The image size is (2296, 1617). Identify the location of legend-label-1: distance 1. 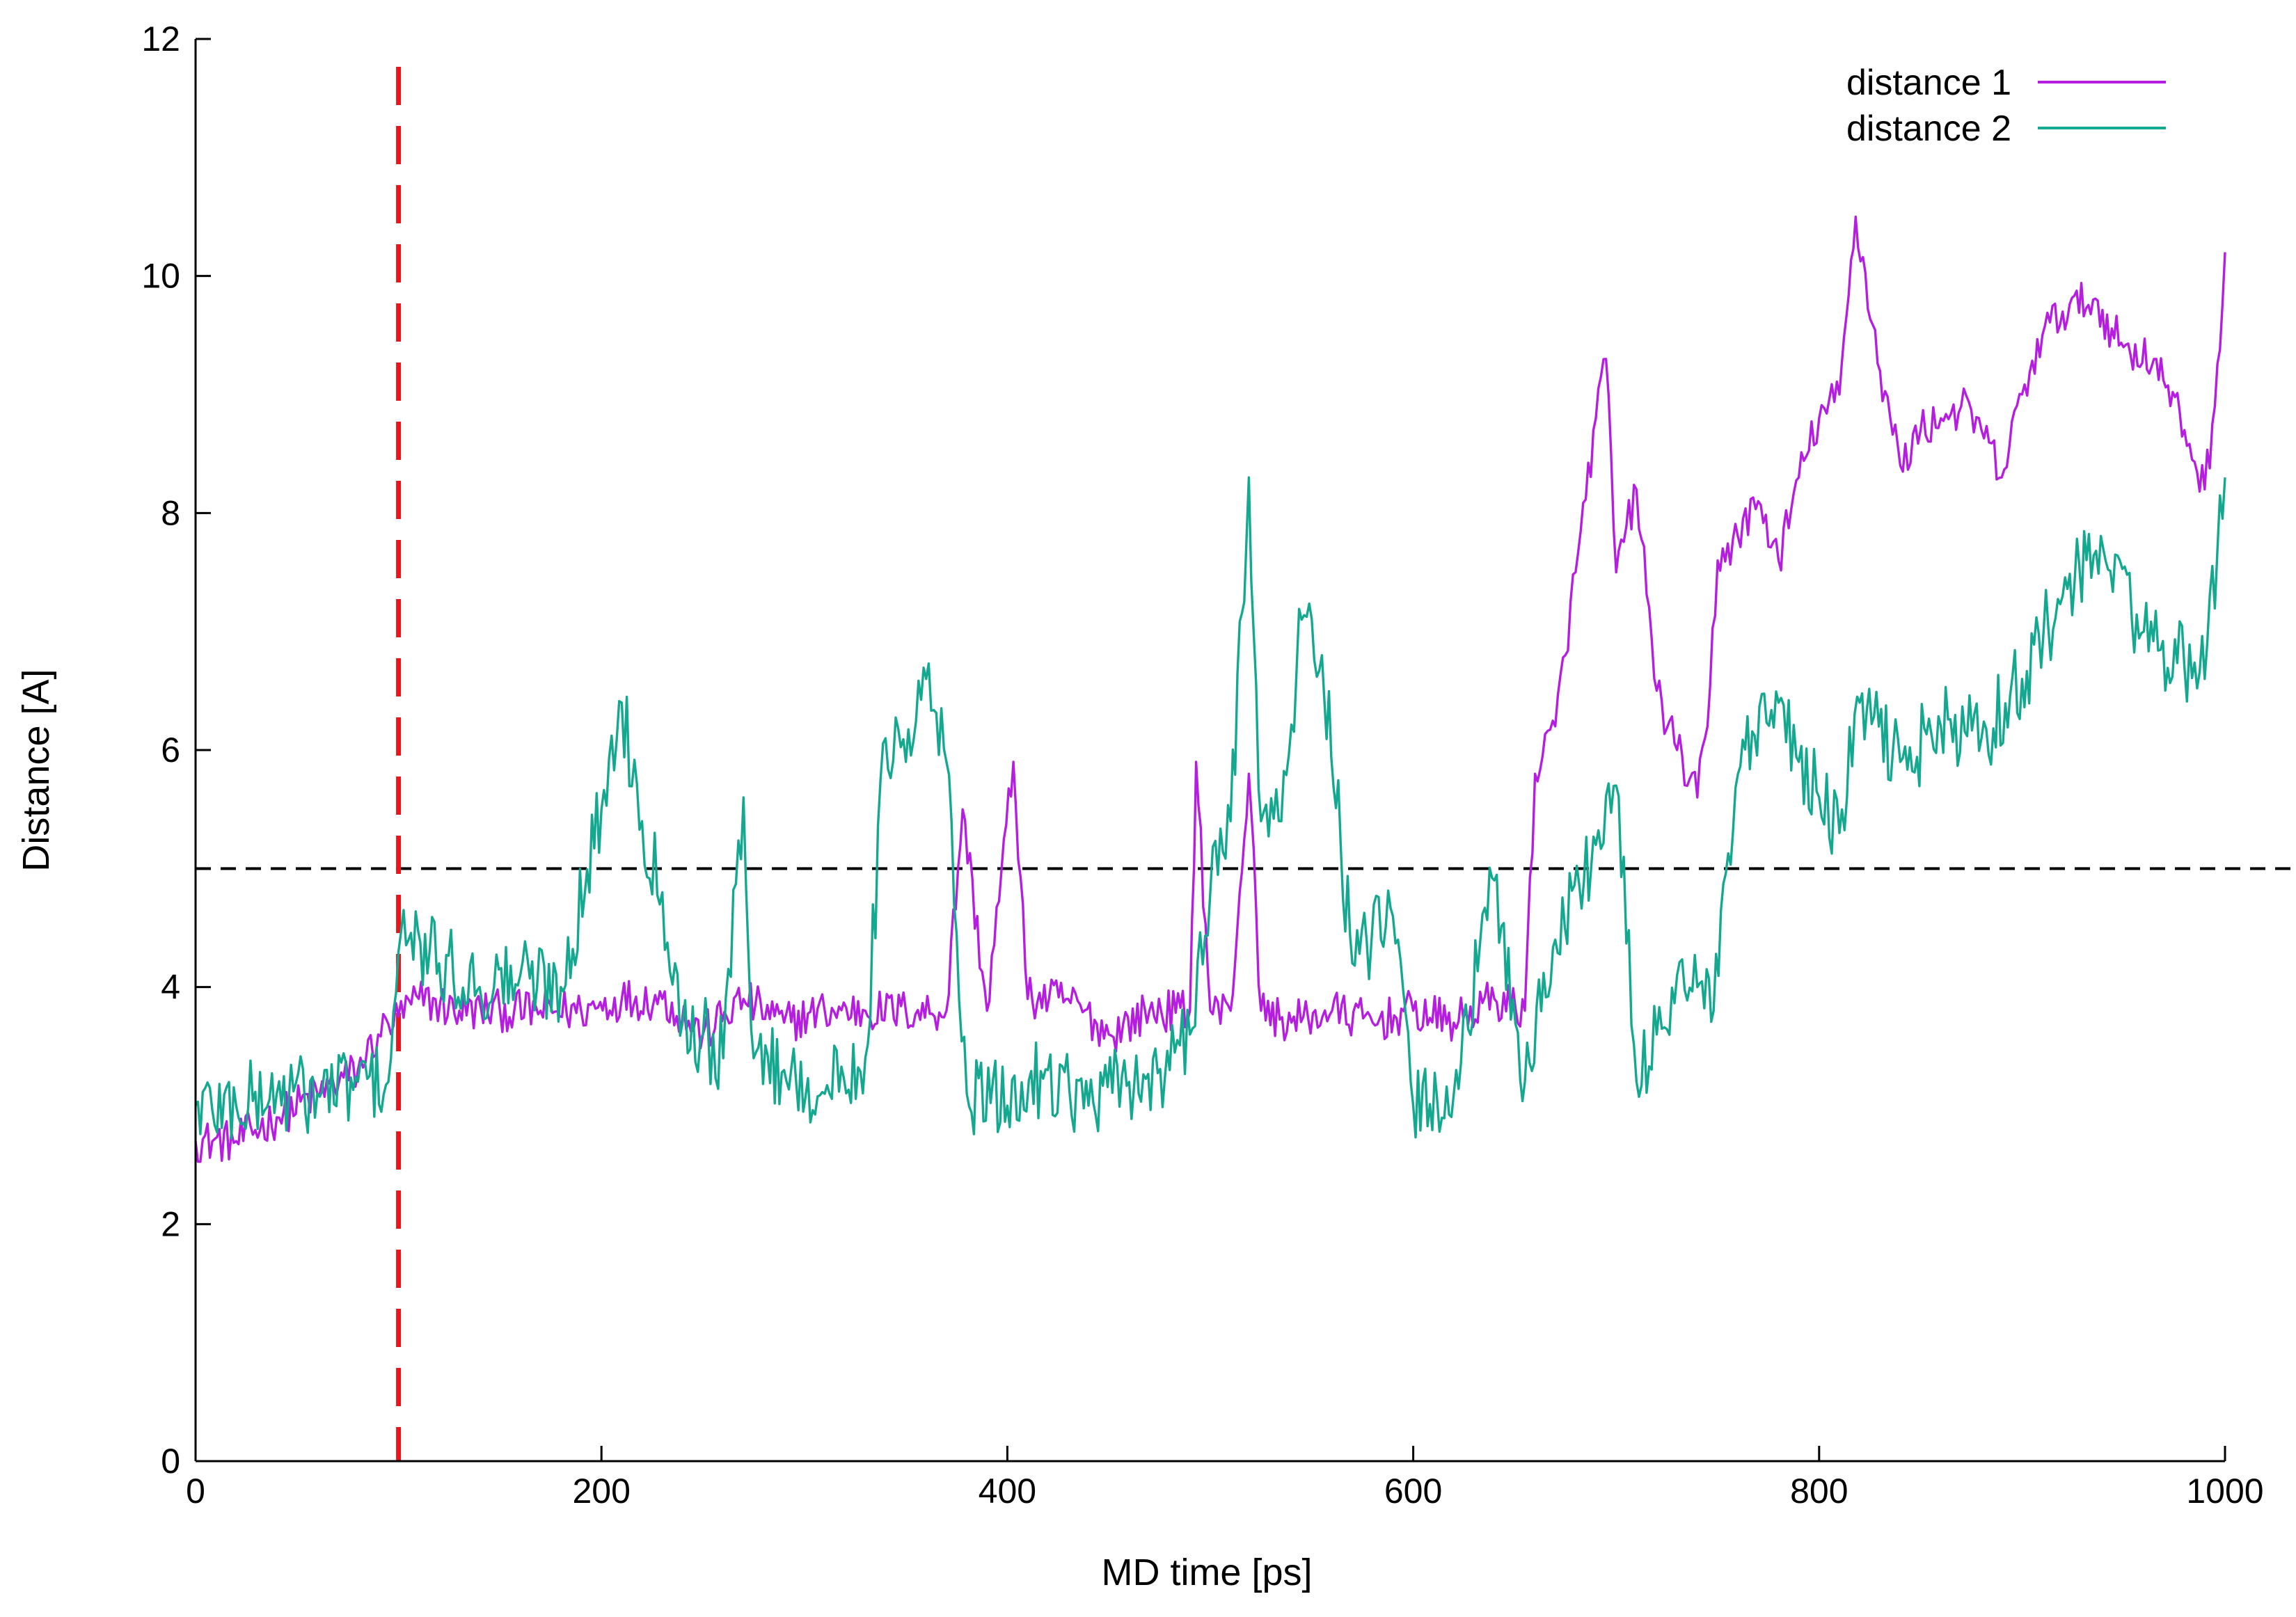
(1928, 83).